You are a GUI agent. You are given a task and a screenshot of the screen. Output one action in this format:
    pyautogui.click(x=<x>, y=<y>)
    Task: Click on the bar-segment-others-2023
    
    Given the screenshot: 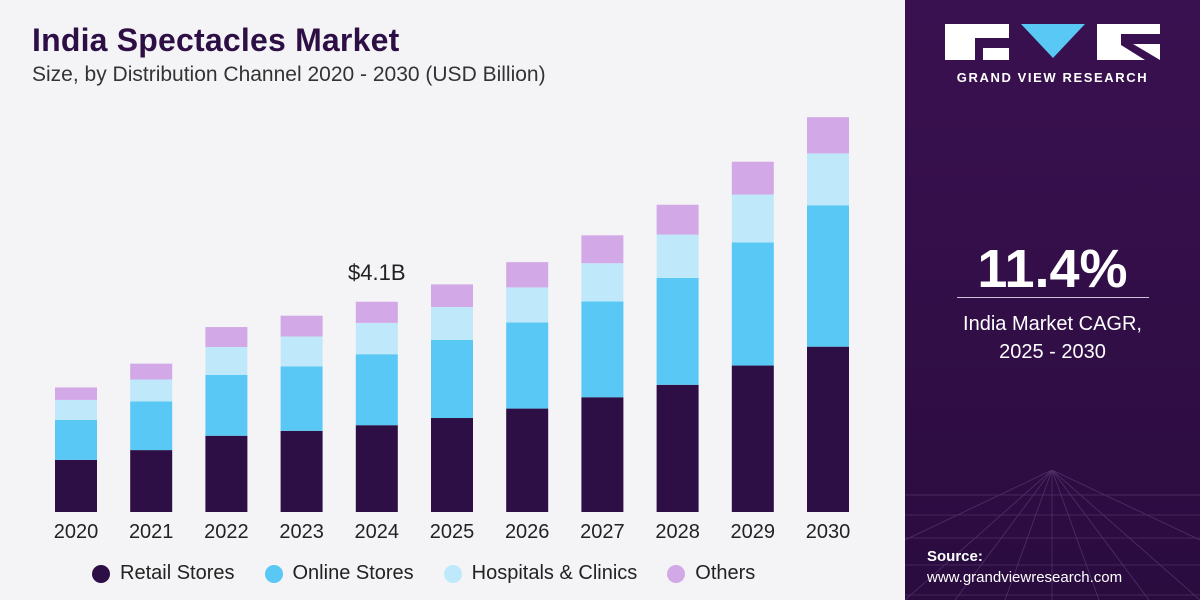 What is the action you would take?
    pyautogui.click(x=301, y=326)
    